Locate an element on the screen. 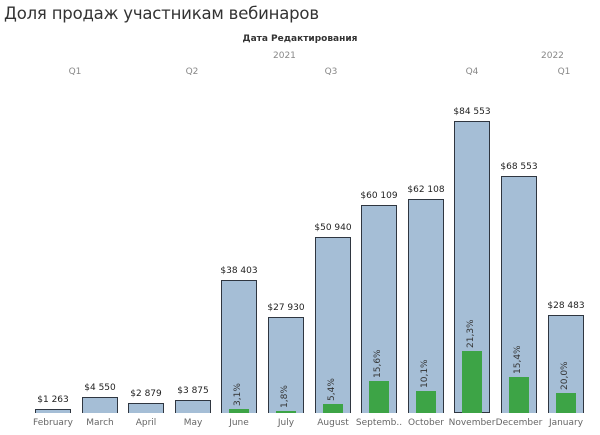  value-label: $62 108 is located at coordinates (426, 189).